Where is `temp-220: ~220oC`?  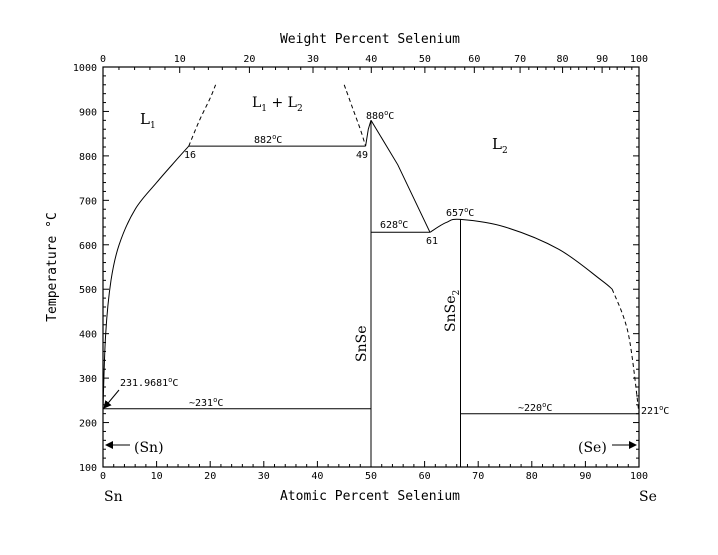
temp-220: ~220oC is located at coordinates (535, 407).